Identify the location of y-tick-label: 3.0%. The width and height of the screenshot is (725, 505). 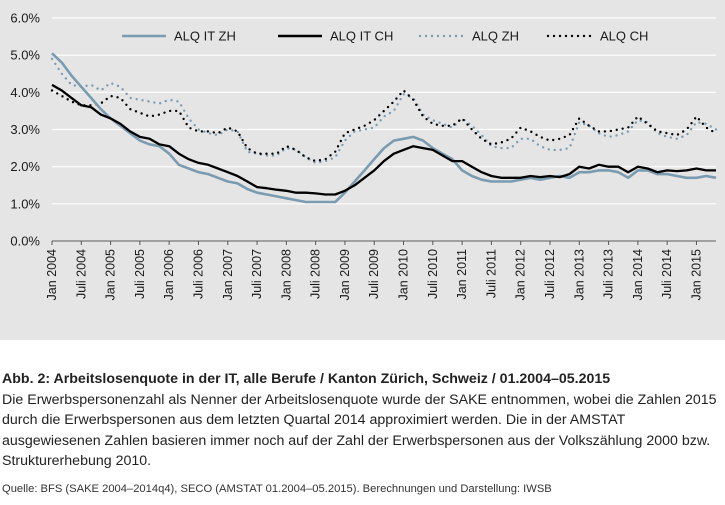
(25, 129).